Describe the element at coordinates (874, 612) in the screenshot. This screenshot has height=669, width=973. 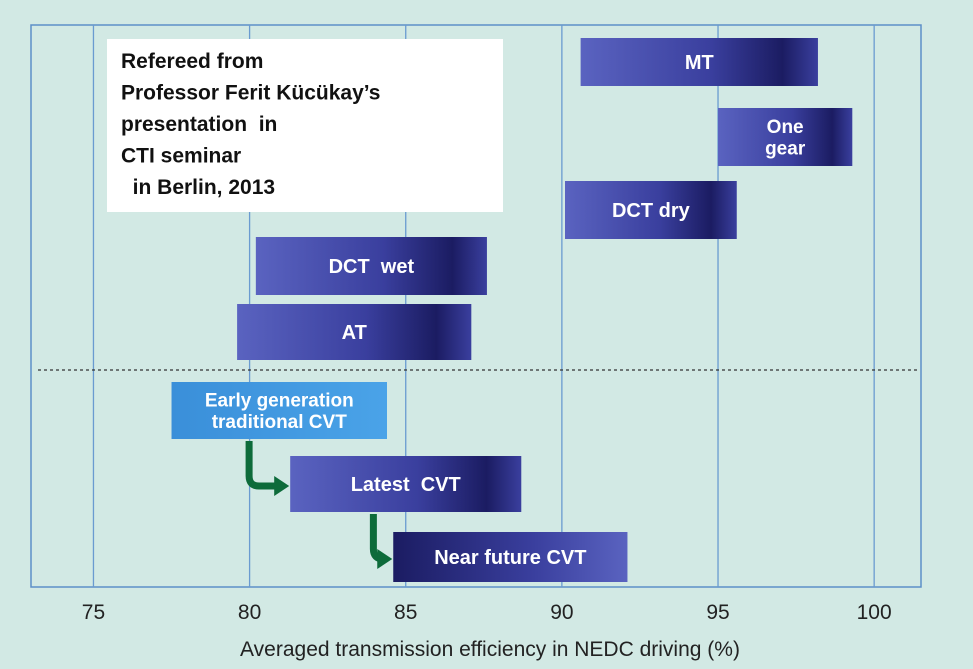
I see `x-tick-label-100: 100` at that location.